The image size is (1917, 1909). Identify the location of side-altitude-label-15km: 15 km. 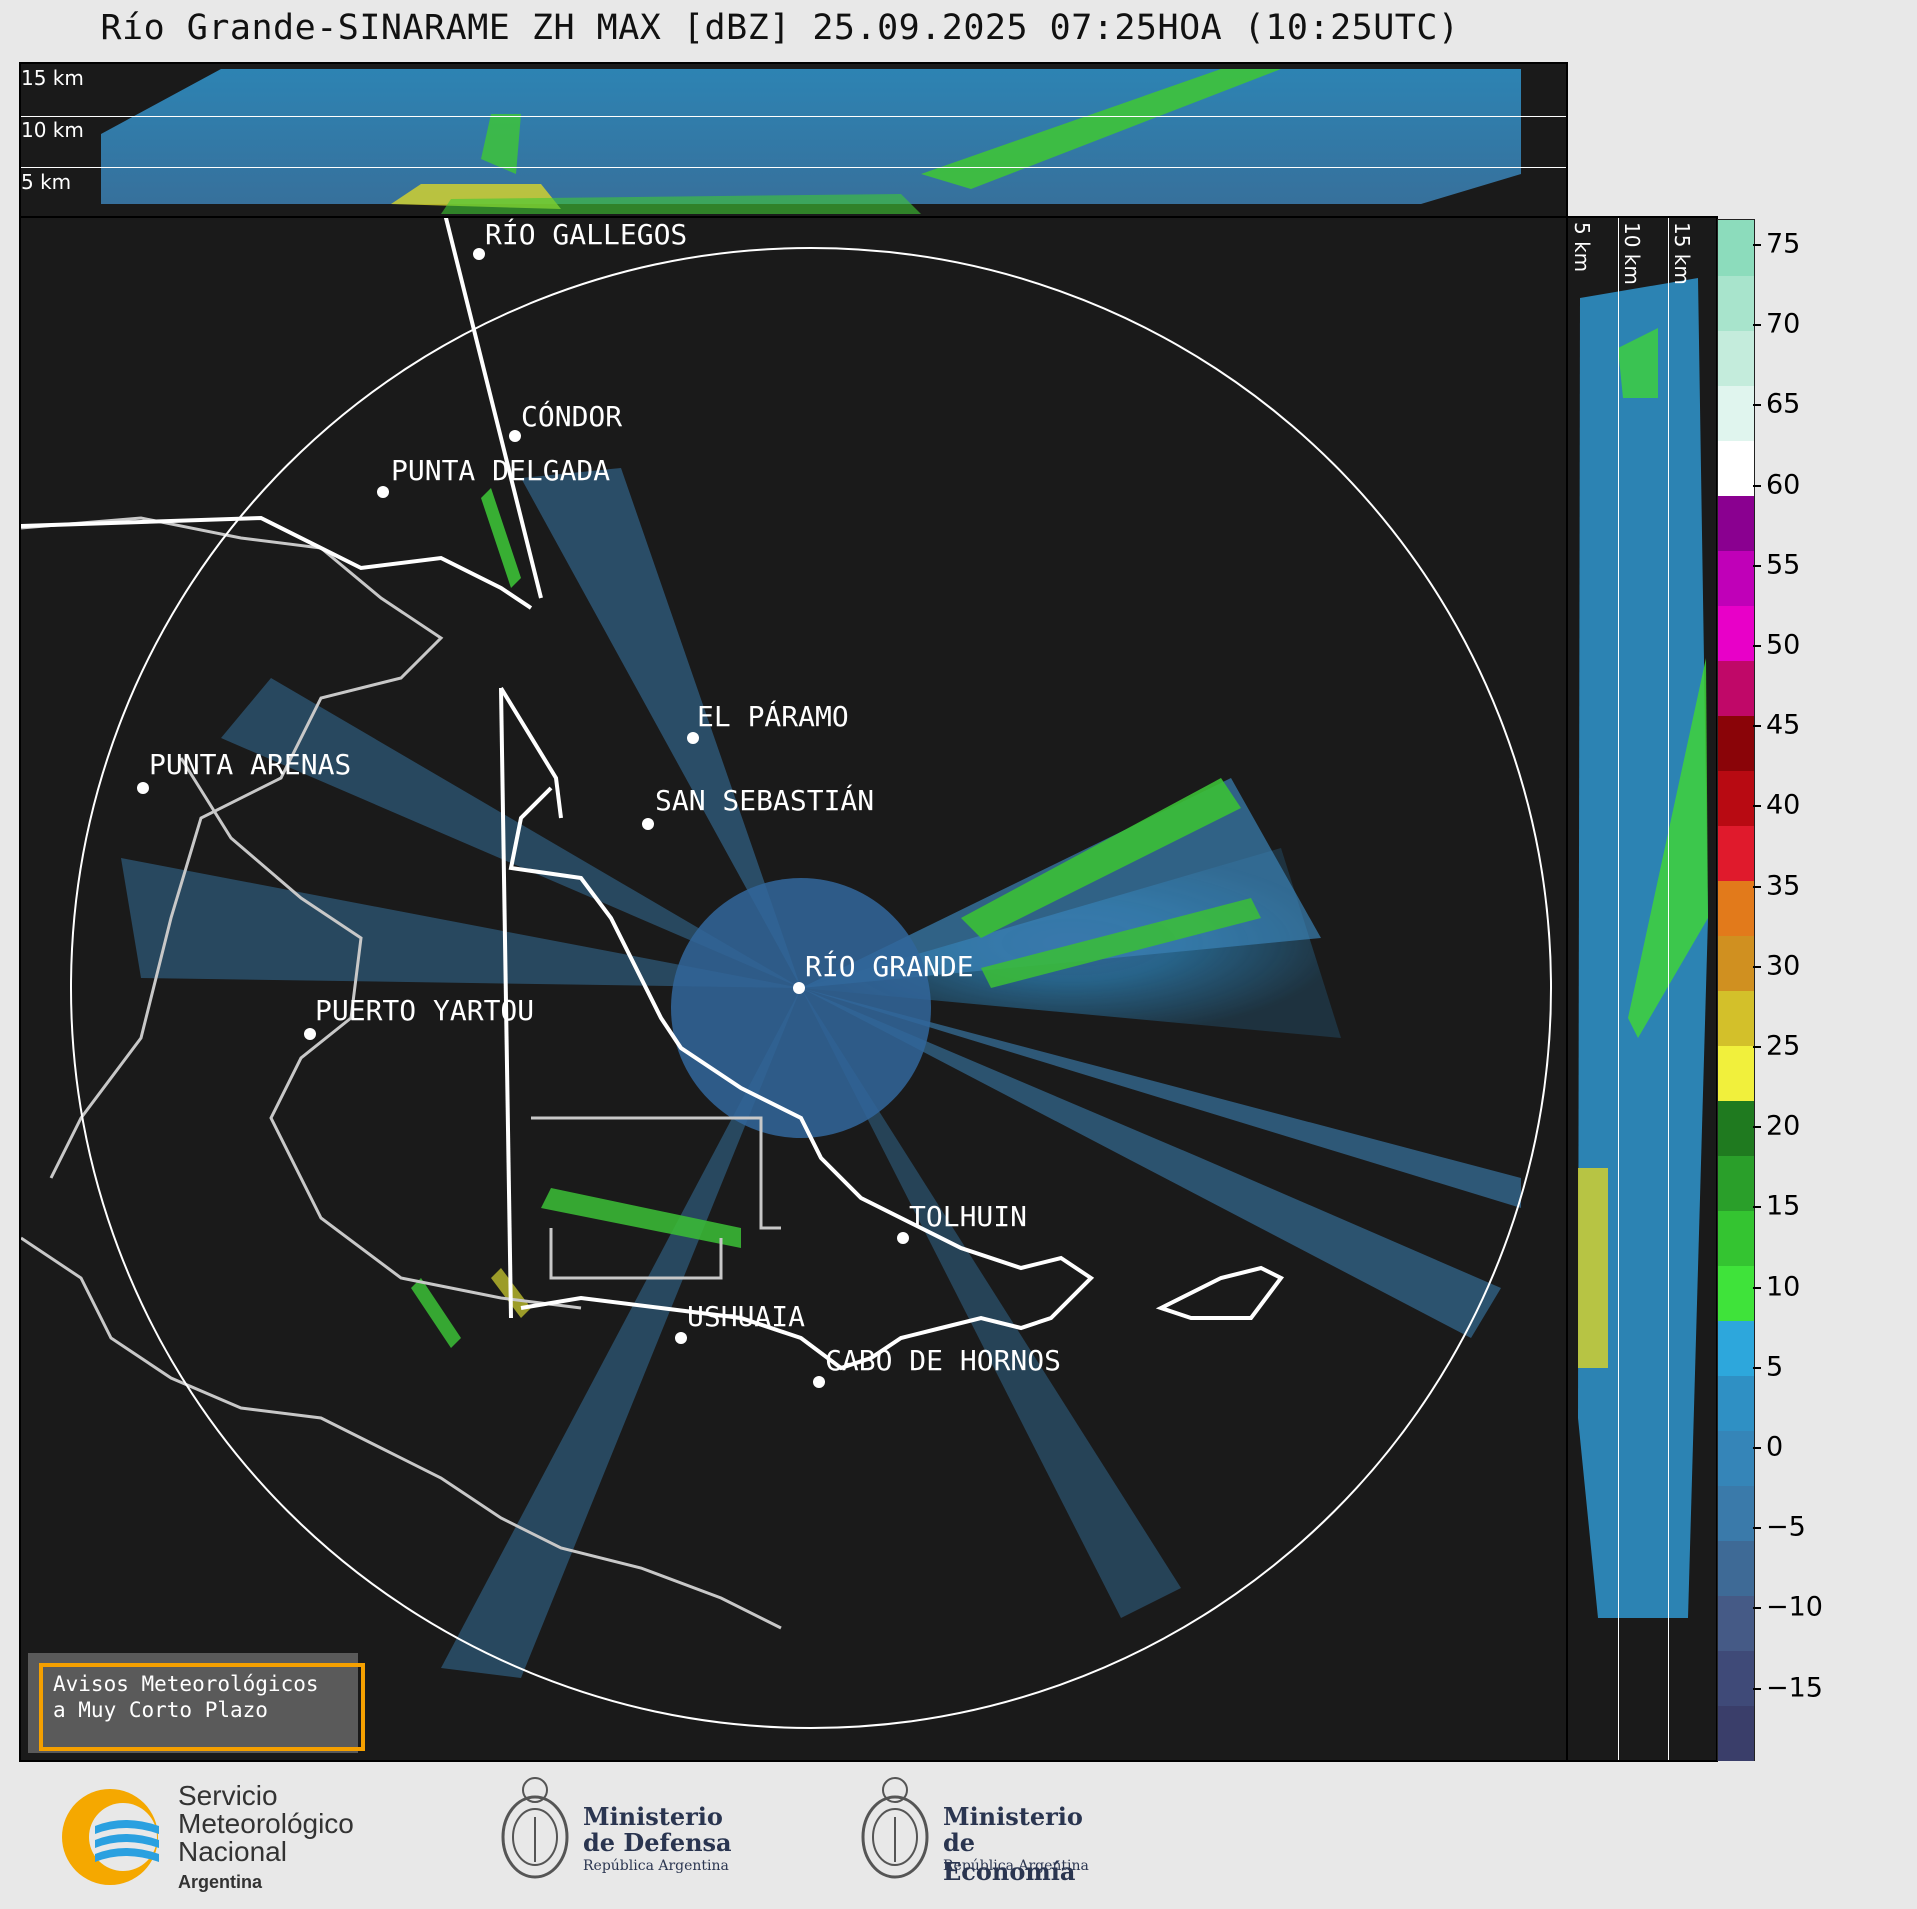
(1682, 253).